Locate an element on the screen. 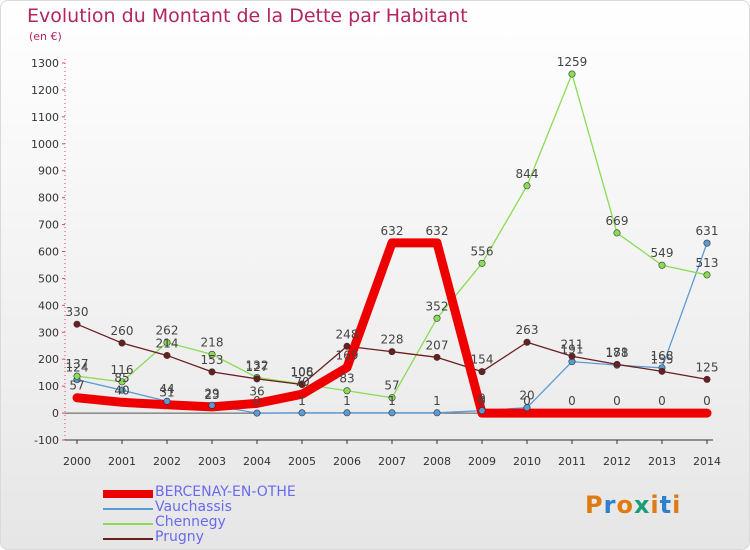 The width and height of the screenshot is (750, 550). x-tick-label: 2004 is located at coordinates (257, 461).